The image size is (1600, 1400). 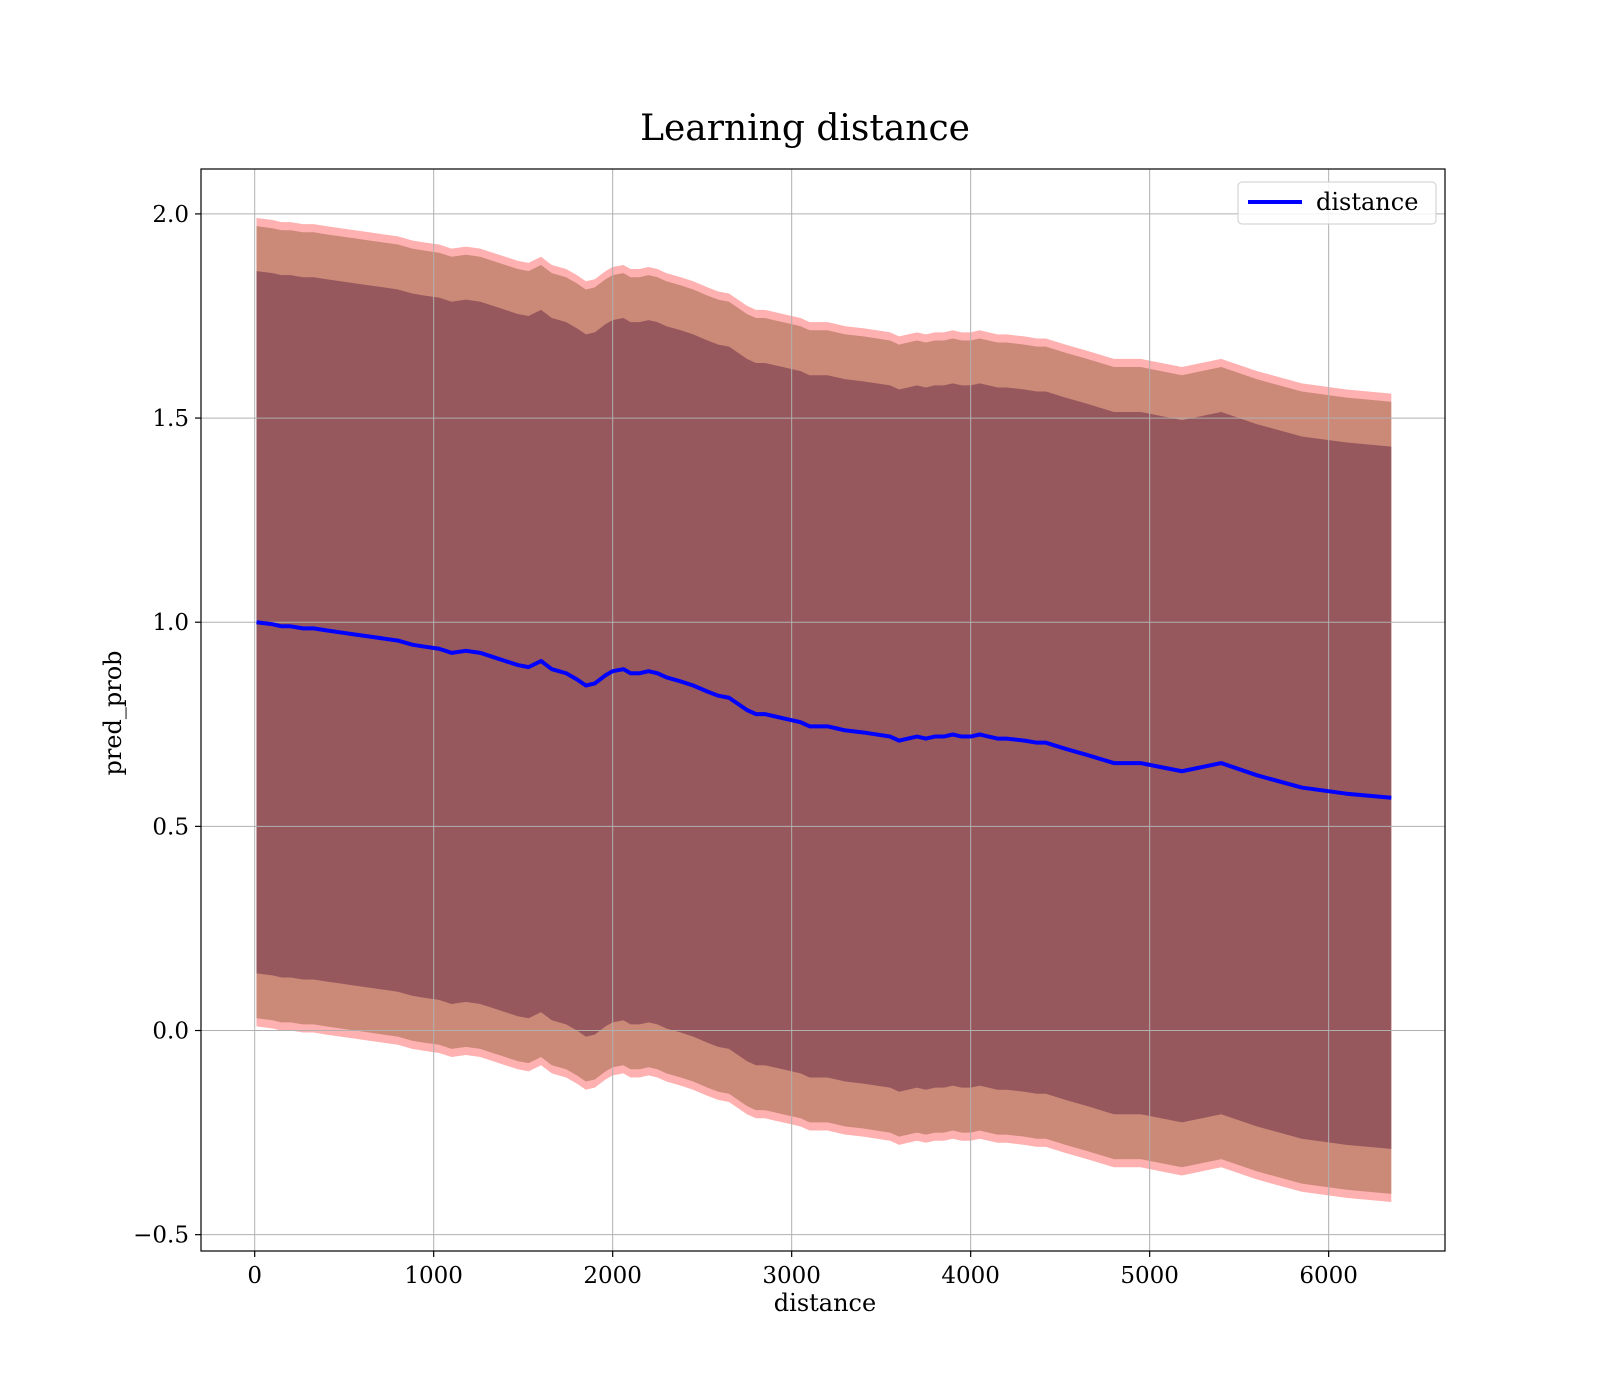 What do you see at coordinates (113, 712) in the screenshot?
I see `y-axis-label: pred_prob` at bounding box center [113, 712].